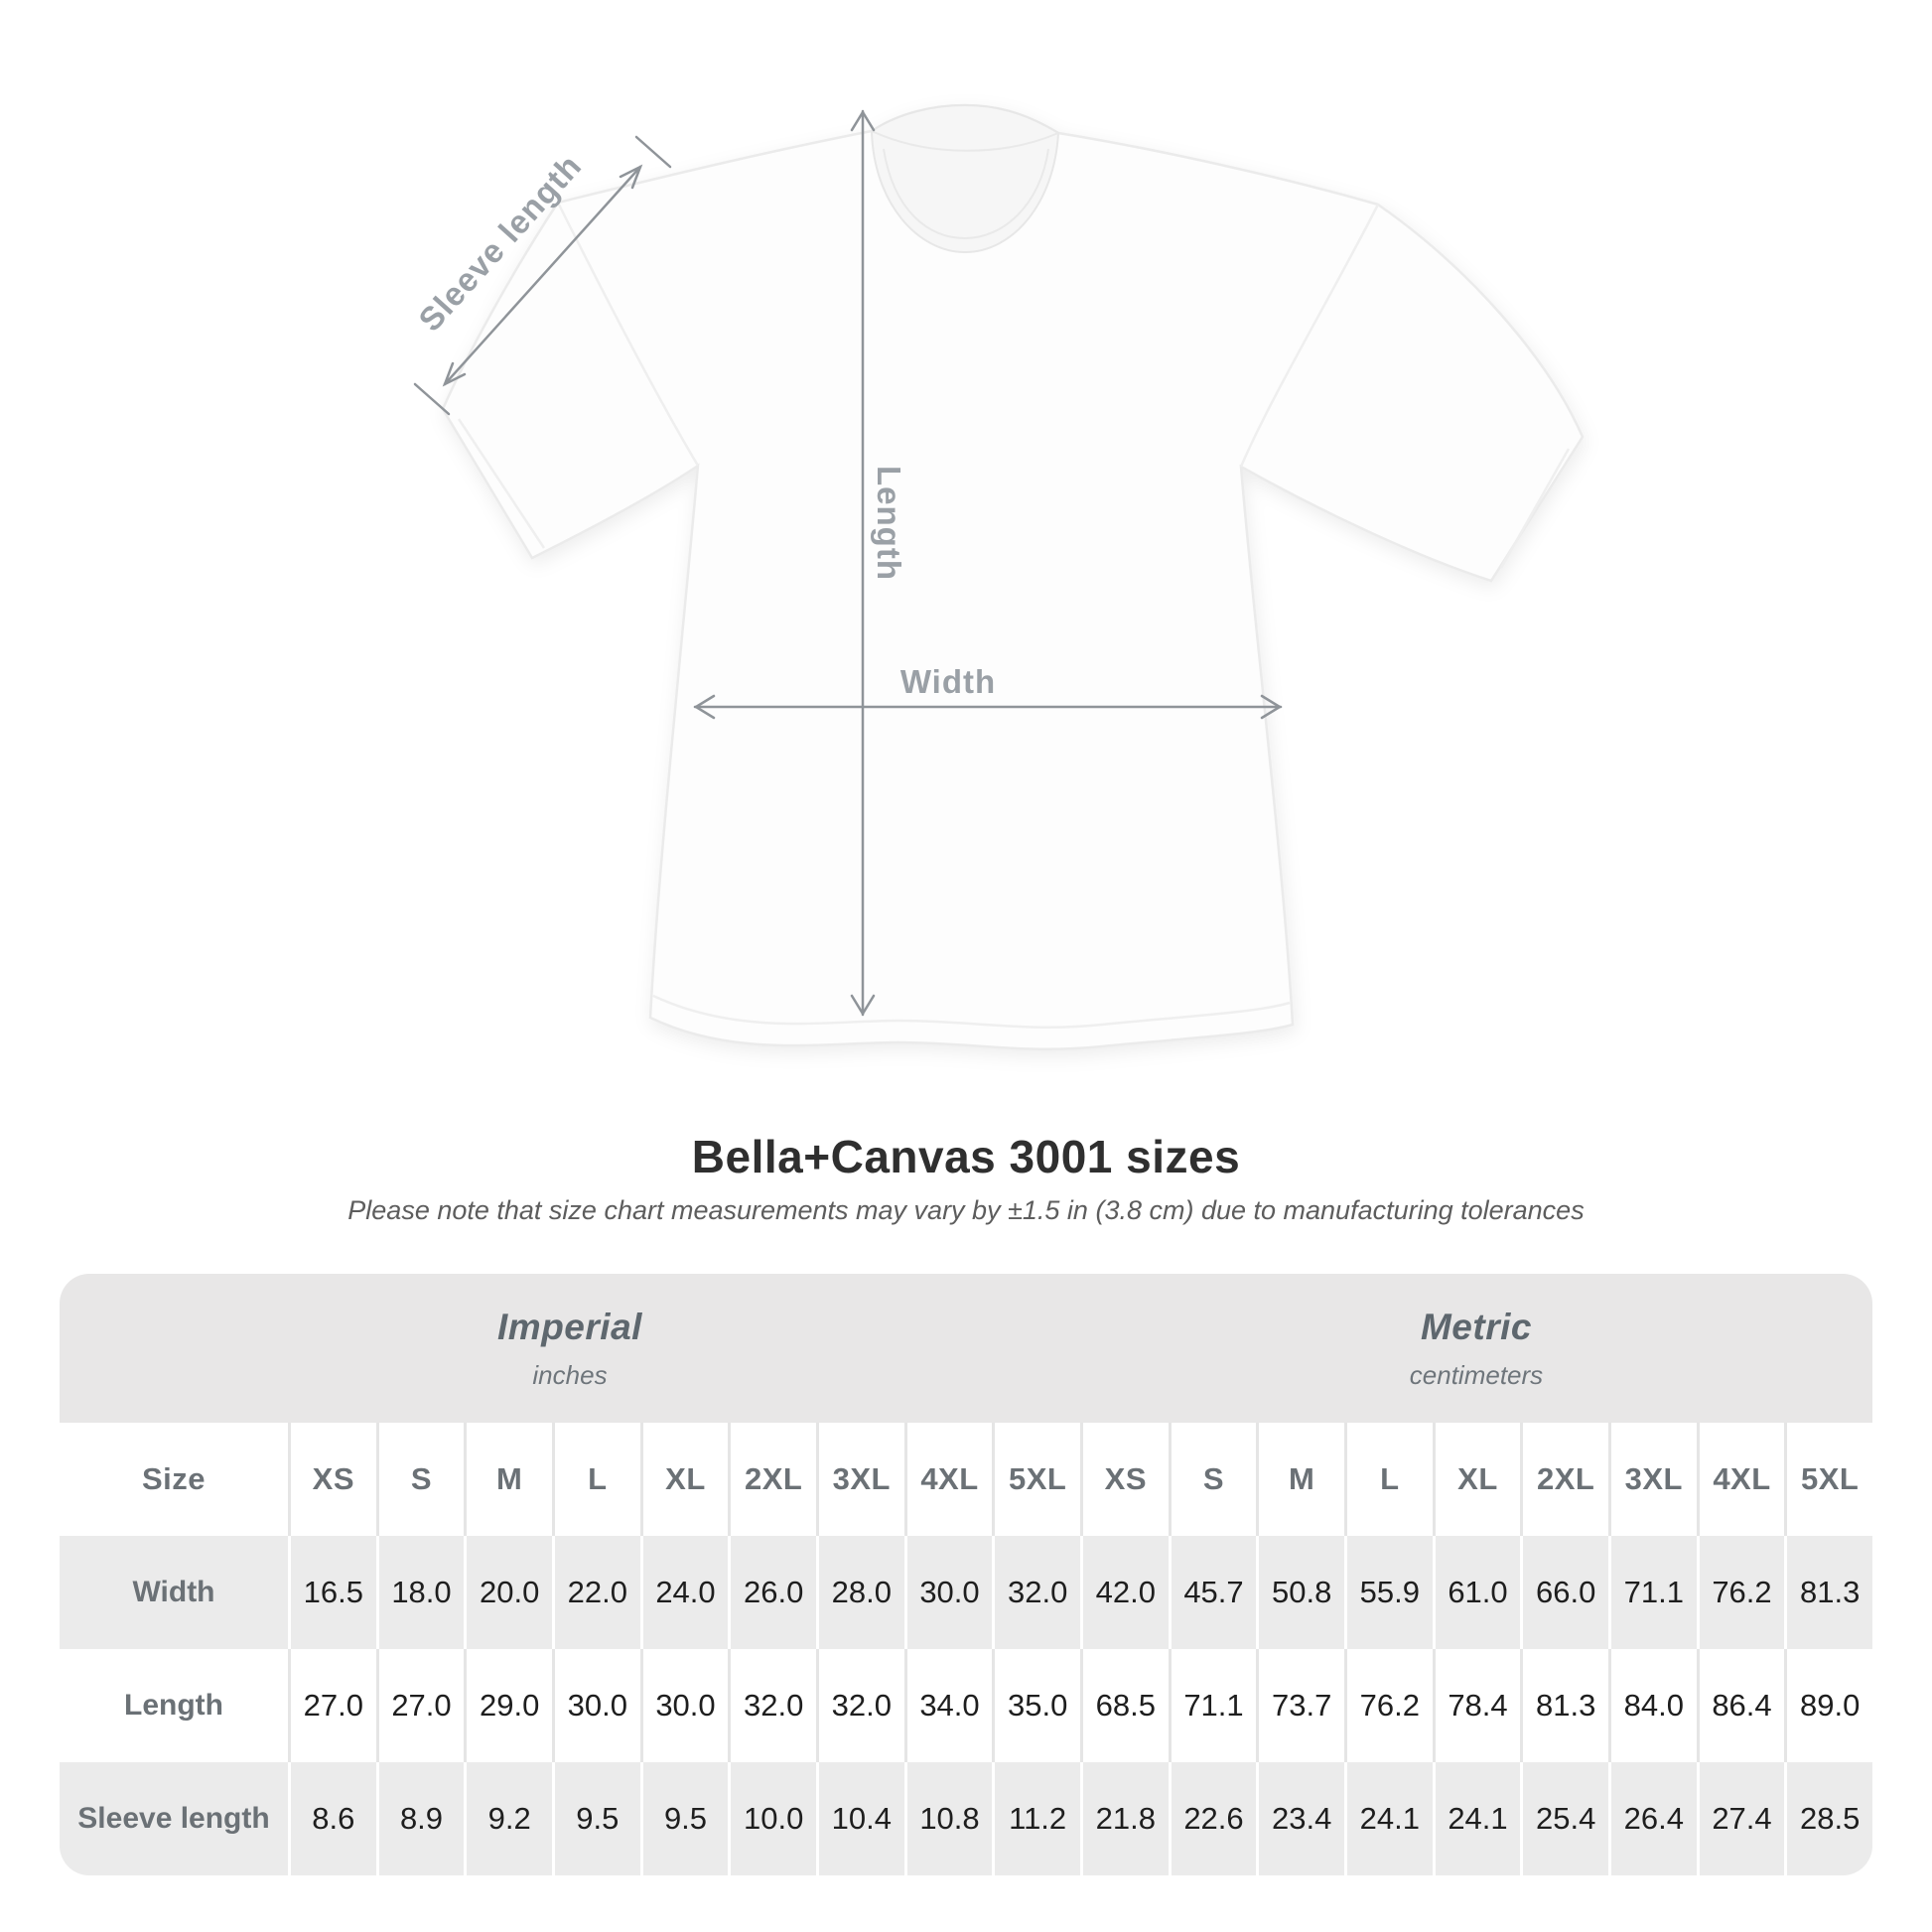  What do you see at coordinates (889, 524) in the screenshot?
I see `length-label: Length` at bounding box center [889, 524].